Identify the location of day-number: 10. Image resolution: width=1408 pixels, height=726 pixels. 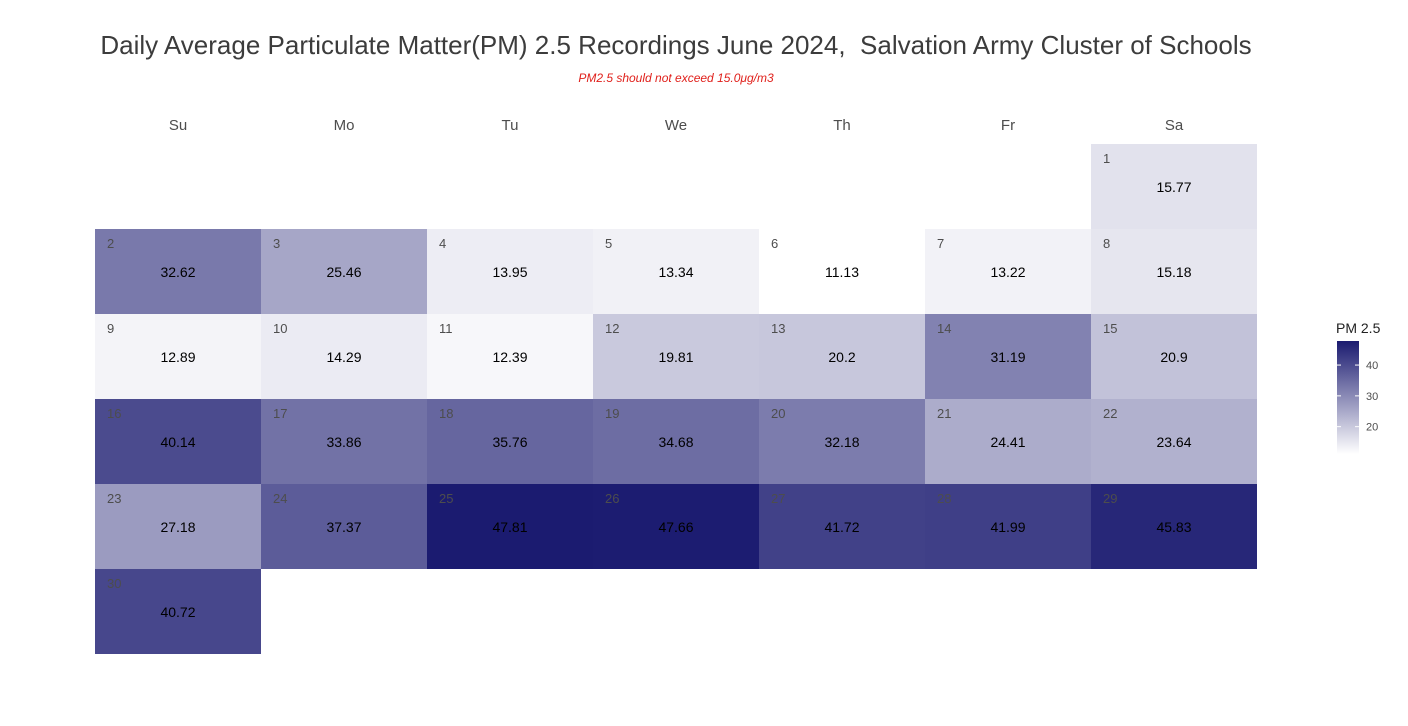
(280, 328).